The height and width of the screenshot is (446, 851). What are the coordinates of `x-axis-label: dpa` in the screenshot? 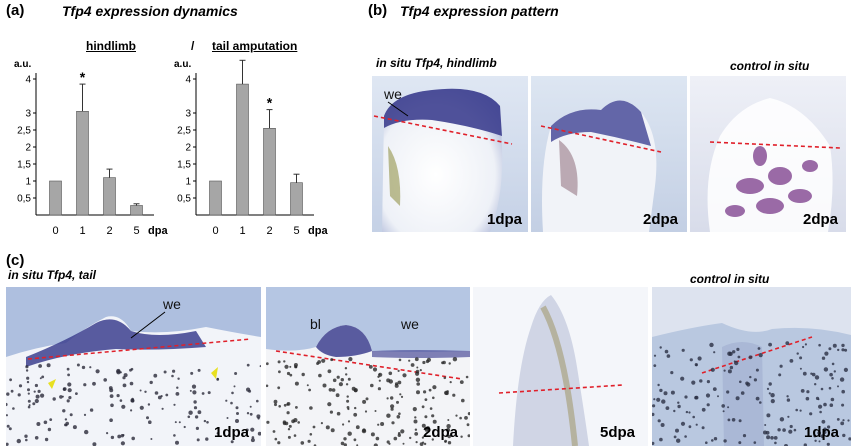 It's located at (318, 231).